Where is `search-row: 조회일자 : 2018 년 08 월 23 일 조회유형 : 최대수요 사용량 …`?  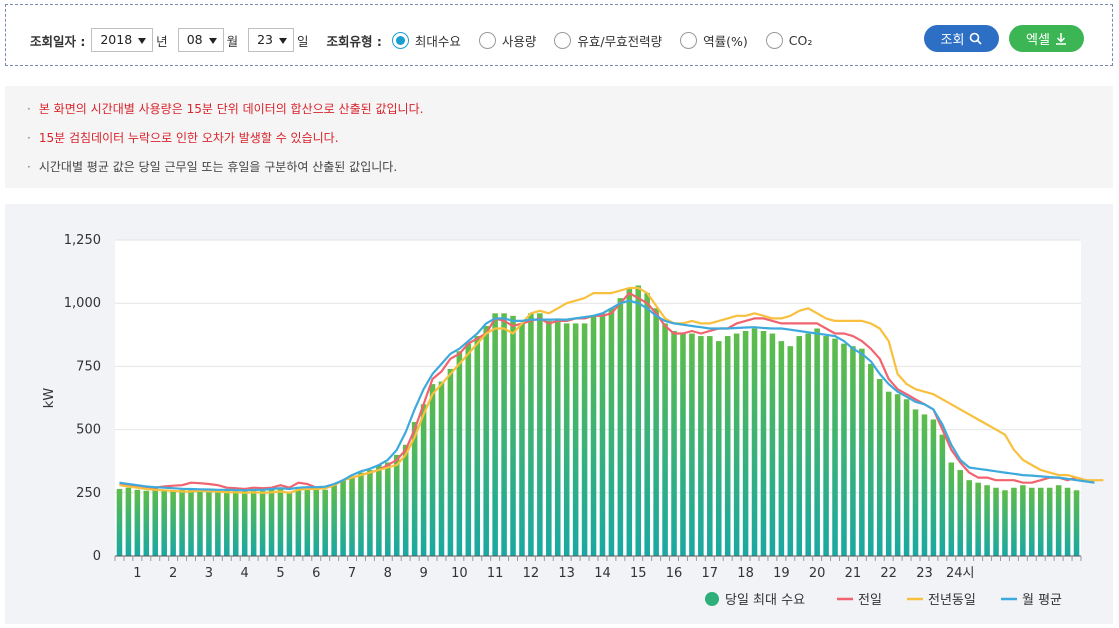 search-row: 조회일자 : 2018 년 08 월 23 일 조회유형 : 최대수요 사용량 … is located at coordinates (430, 40).